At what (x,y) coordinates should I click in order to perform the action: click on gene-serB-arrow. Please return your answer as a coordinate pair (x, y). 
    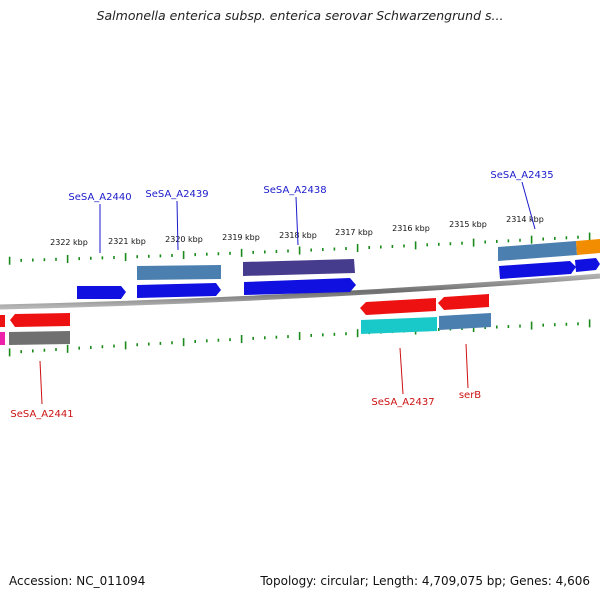
    Looking at the image, I should click on (463, 302).